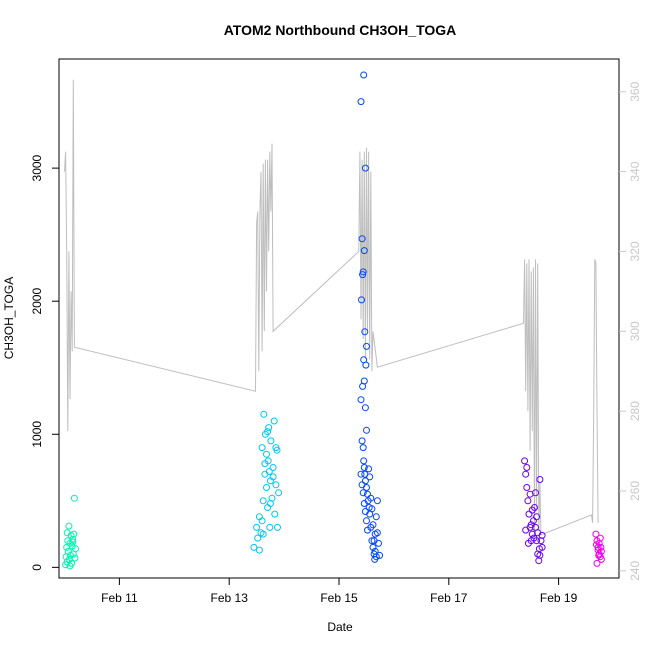 The height and width of the screenshot is (650, 650). Describe the element at coordinates (635, 411) in the screenshot. I see `y2-tick-label: 280` at that location.